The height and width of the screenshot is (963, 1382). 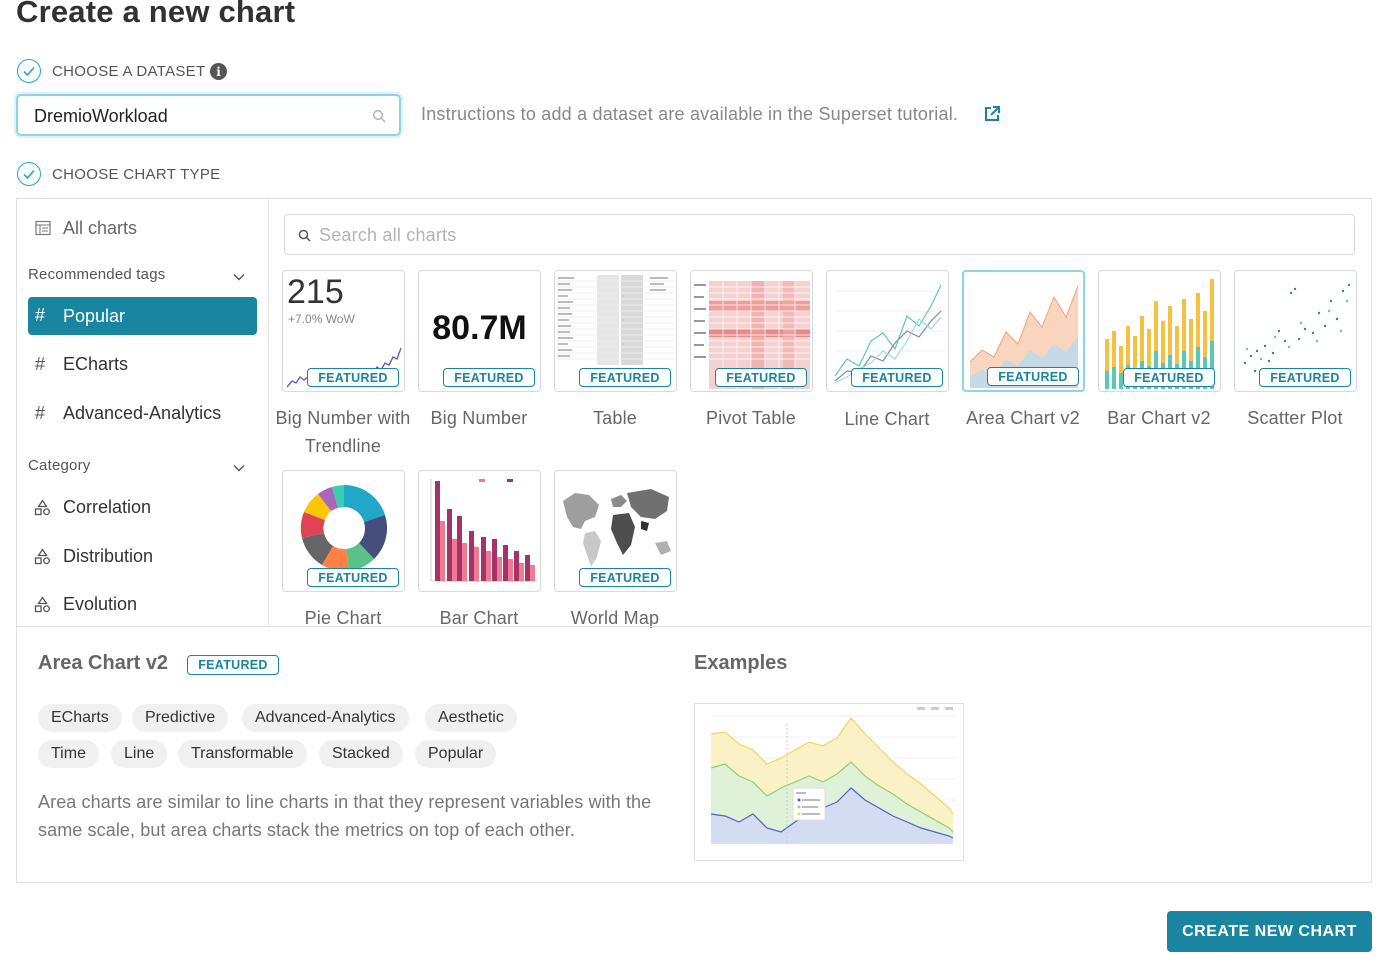 I want to click on dataset-select: DremioWorkload, so click(x=208, y=115).